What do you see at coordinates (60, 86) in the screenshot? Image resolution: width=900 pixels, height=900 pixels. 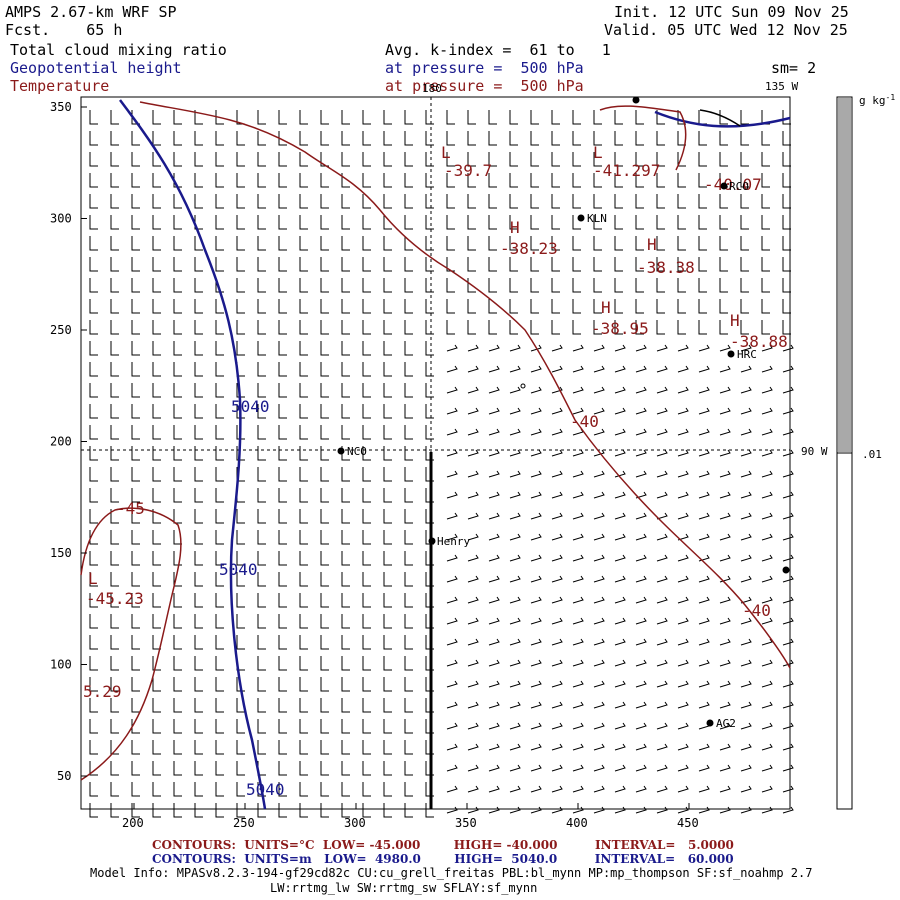 I see `field-temperature: Temperature` at bounding box center [60, 86].